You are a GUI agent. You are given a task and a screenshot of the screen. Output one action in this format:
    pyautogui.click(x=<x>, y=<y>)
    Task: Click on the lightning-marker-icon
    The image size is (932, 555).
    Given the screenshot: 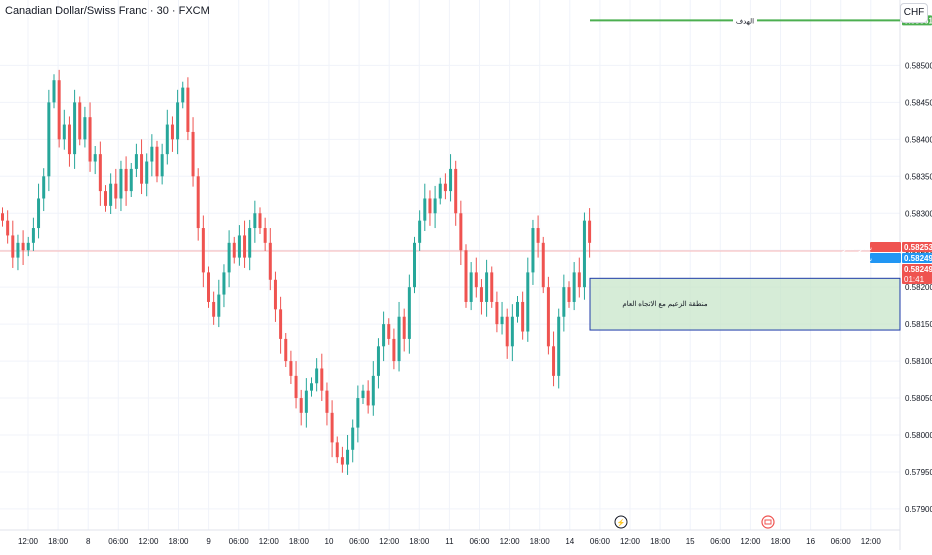 What is the action you would take?
    pyautogui.click(x=621, y=522)
    